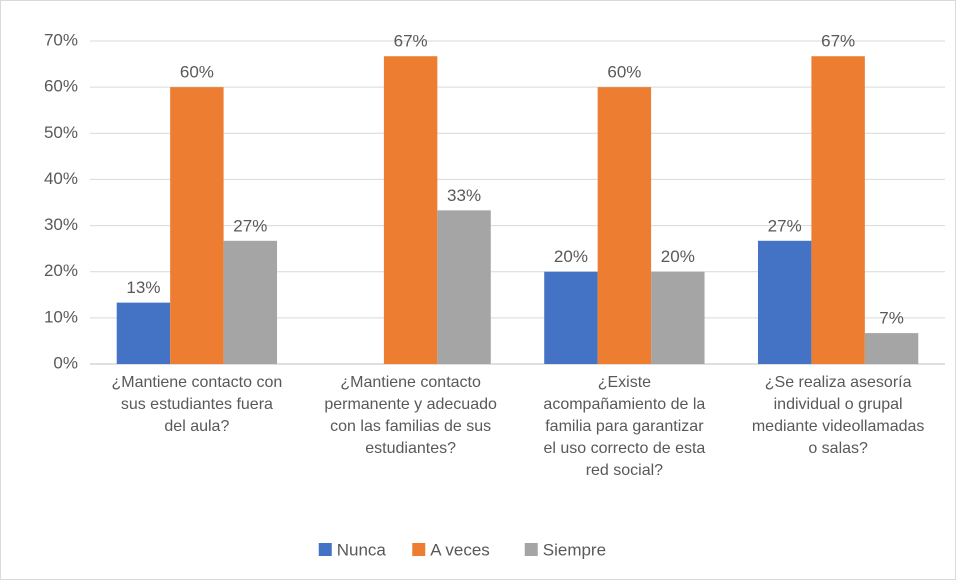  What do you see at coordinates (460, 549) in the screenshot?
I see `legend-label: A veces` at bounding box center [460, 549].